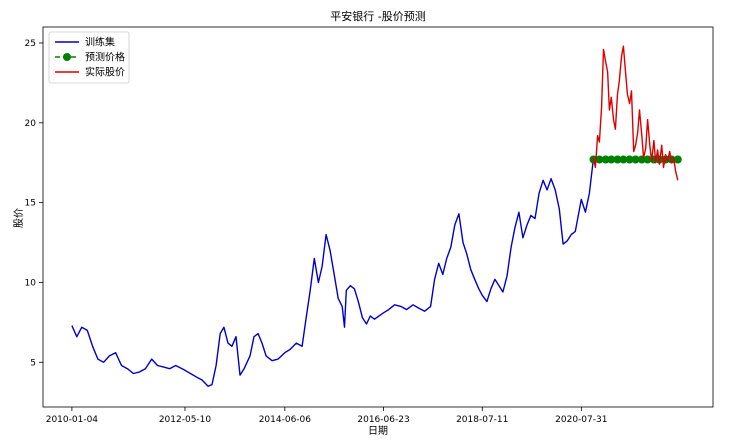 The height and width of the screenshot is (445, 750). What do you see at coordinates (482, 420) in the screenshot?
I see `x-tick-label-5: 2018-07-11` at bounding box center [482, 420].